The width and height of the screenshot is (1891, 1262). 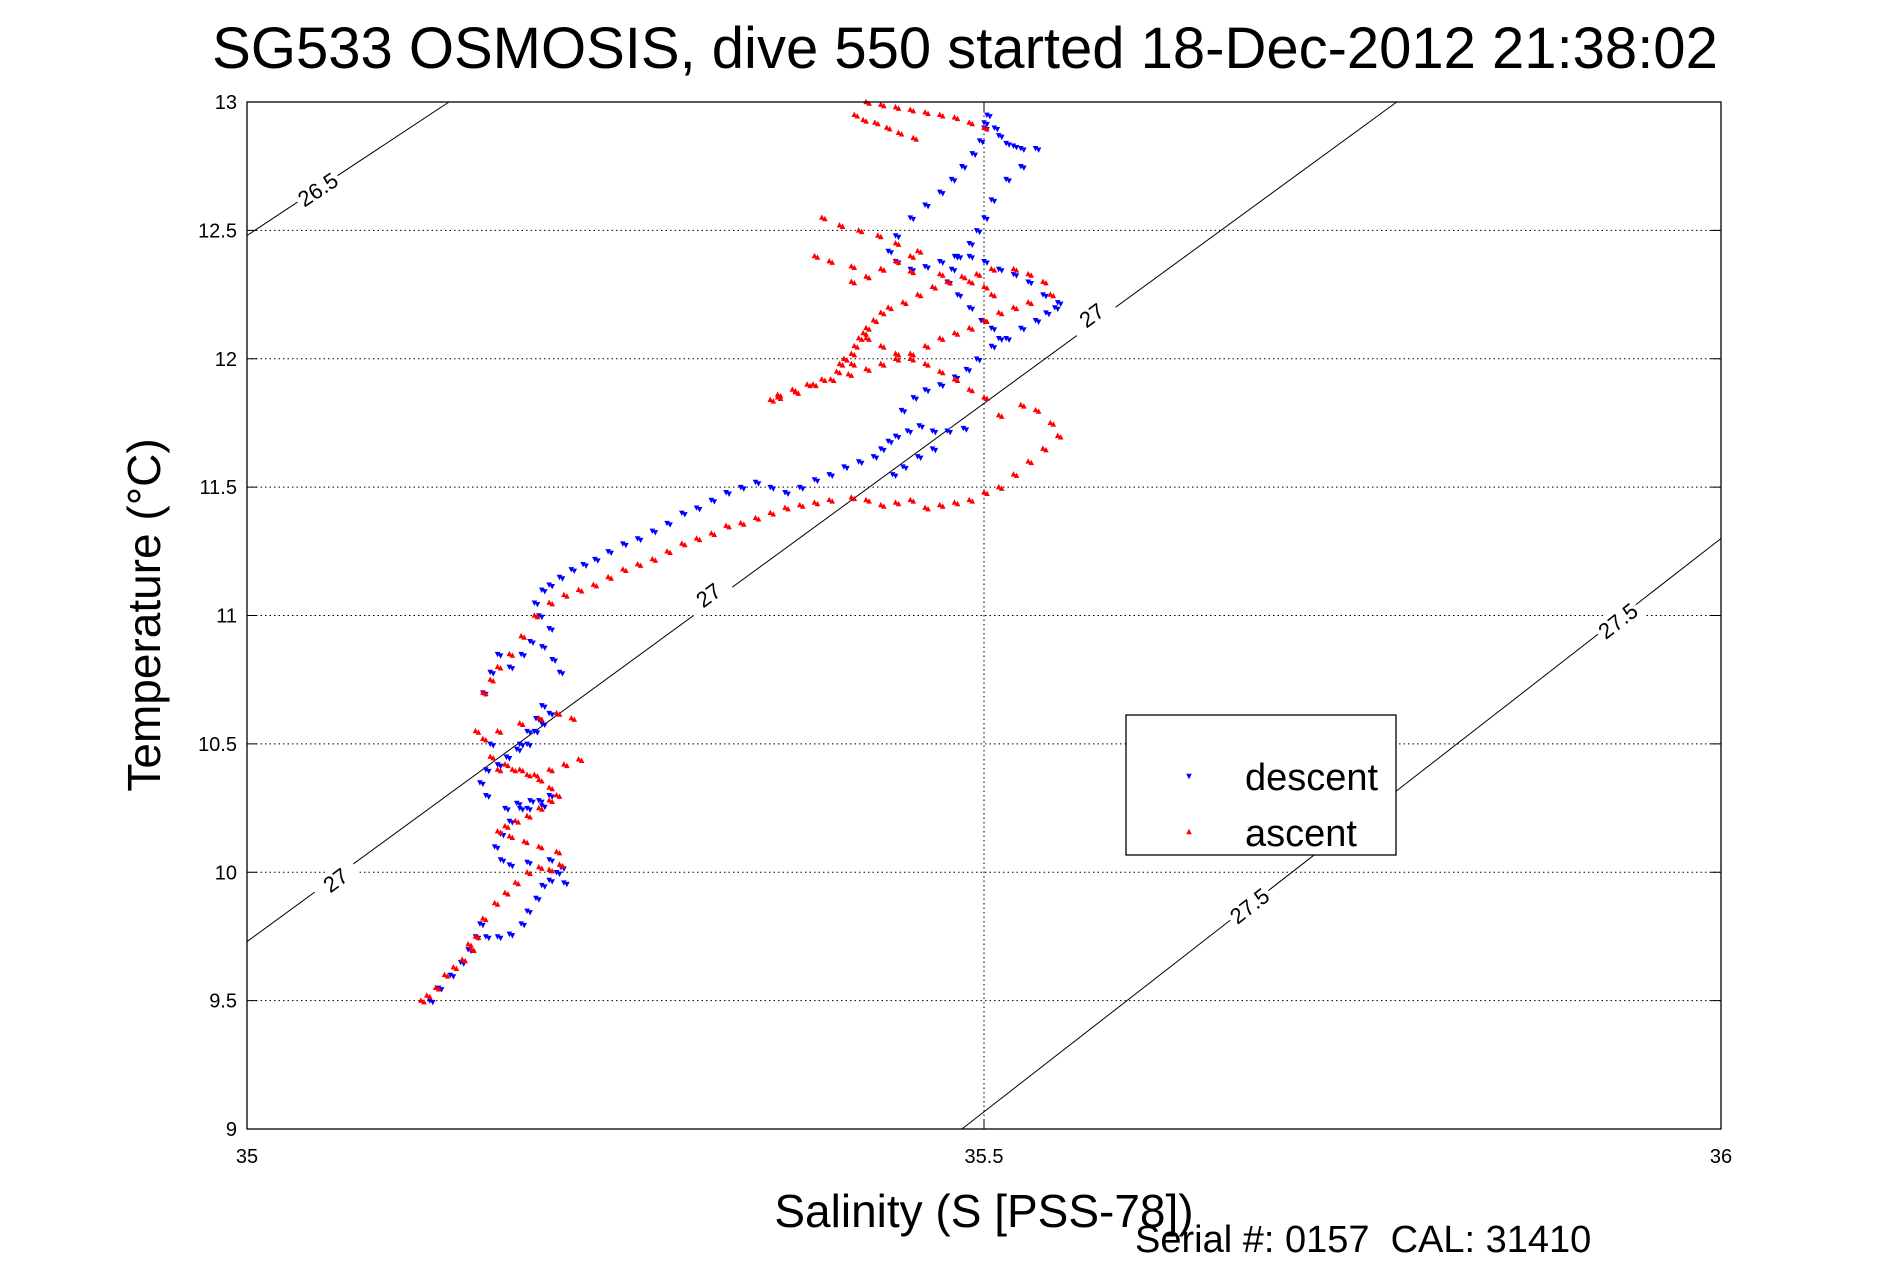 I want to click on x-tick-label: 36, so click(x=1721, y=1157).